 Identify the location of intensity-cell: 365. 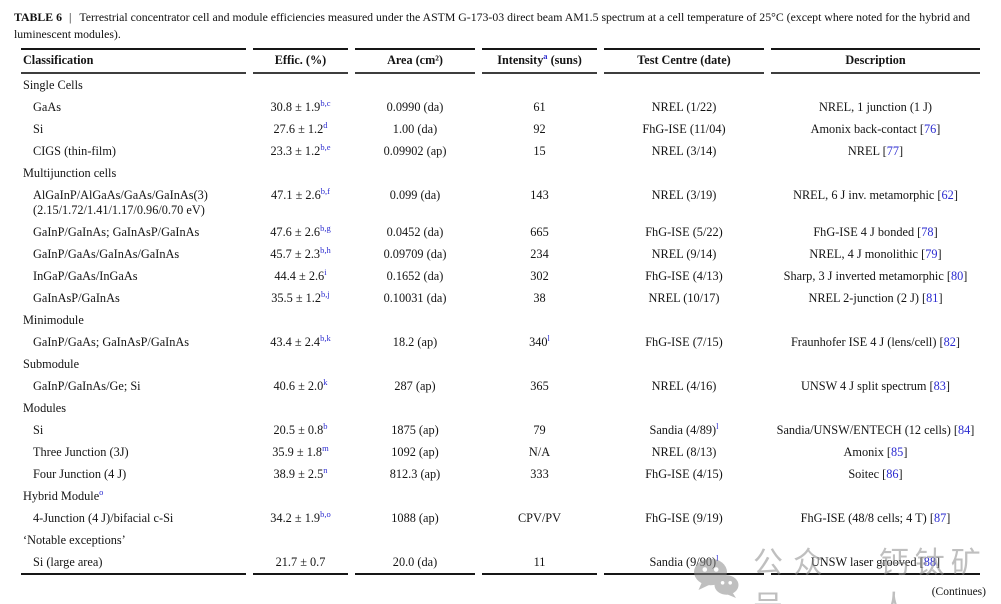
(539, 385).